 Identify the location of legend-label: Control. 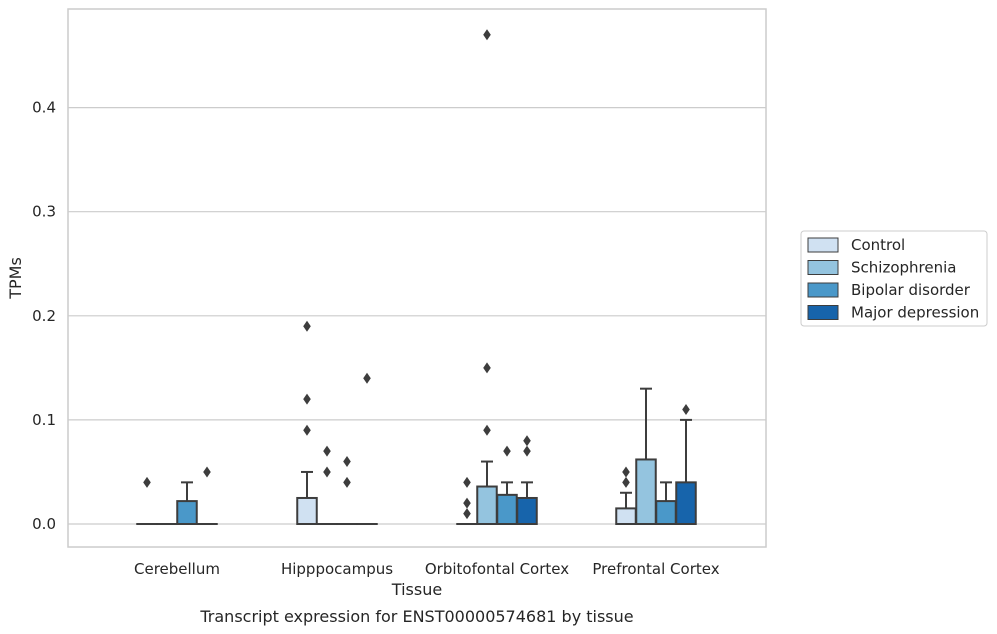
(878, 245).